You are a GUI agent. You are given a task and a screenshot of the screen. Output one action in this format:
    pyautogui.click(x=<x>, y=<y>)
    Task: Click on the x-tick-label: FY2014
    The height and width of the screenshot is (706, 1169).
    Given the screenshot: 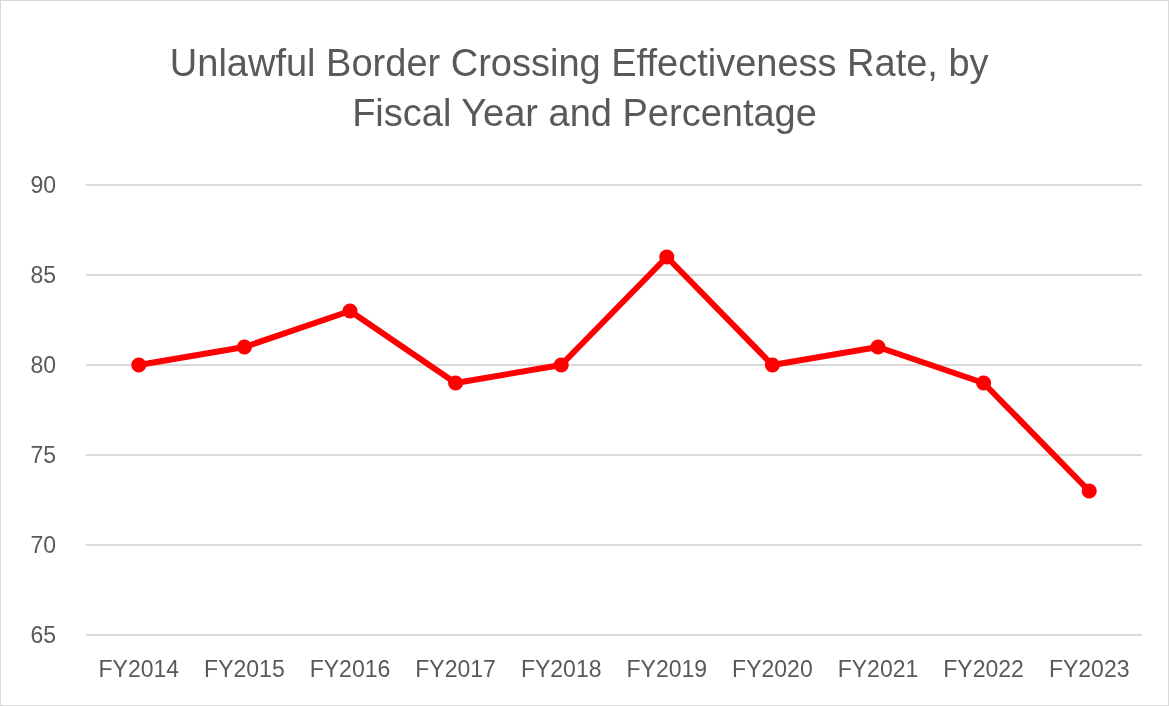 What is the action you would take?
    pyautogui.click(x=139, y=668)
    